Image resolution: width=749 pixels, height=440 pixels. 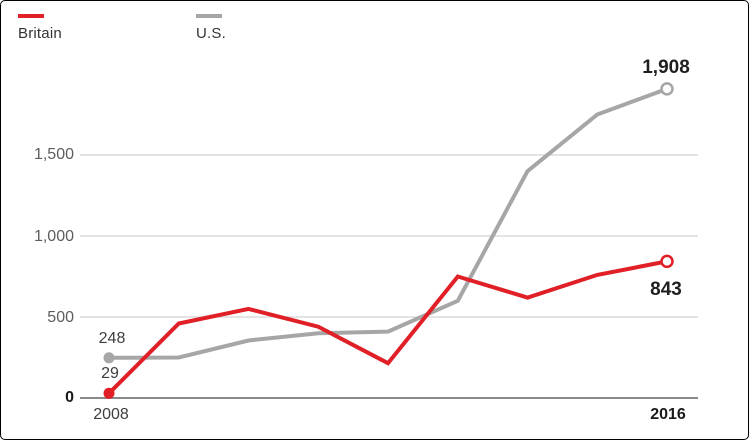 What do you see at coordinates (109, 358) in the screenshot?
I see `us-start-marker` at bounding box center [109, 358].